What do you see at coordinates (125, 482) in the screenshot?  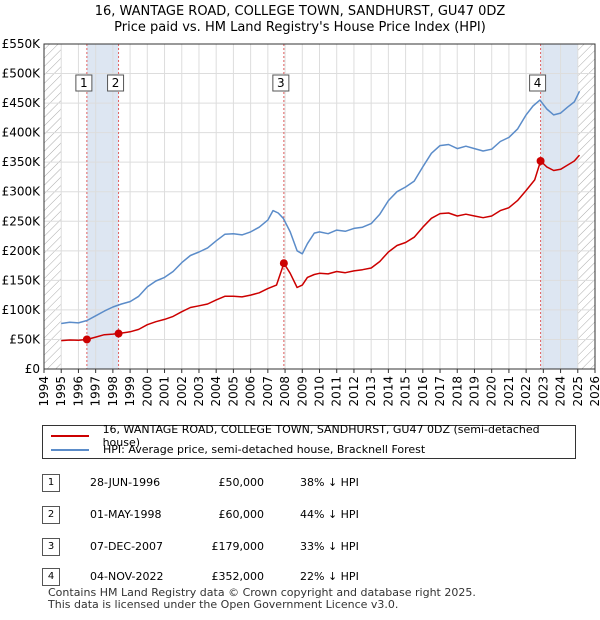 I see `sale-date: 28-JUN-1996` at bounding box center [125, 482].